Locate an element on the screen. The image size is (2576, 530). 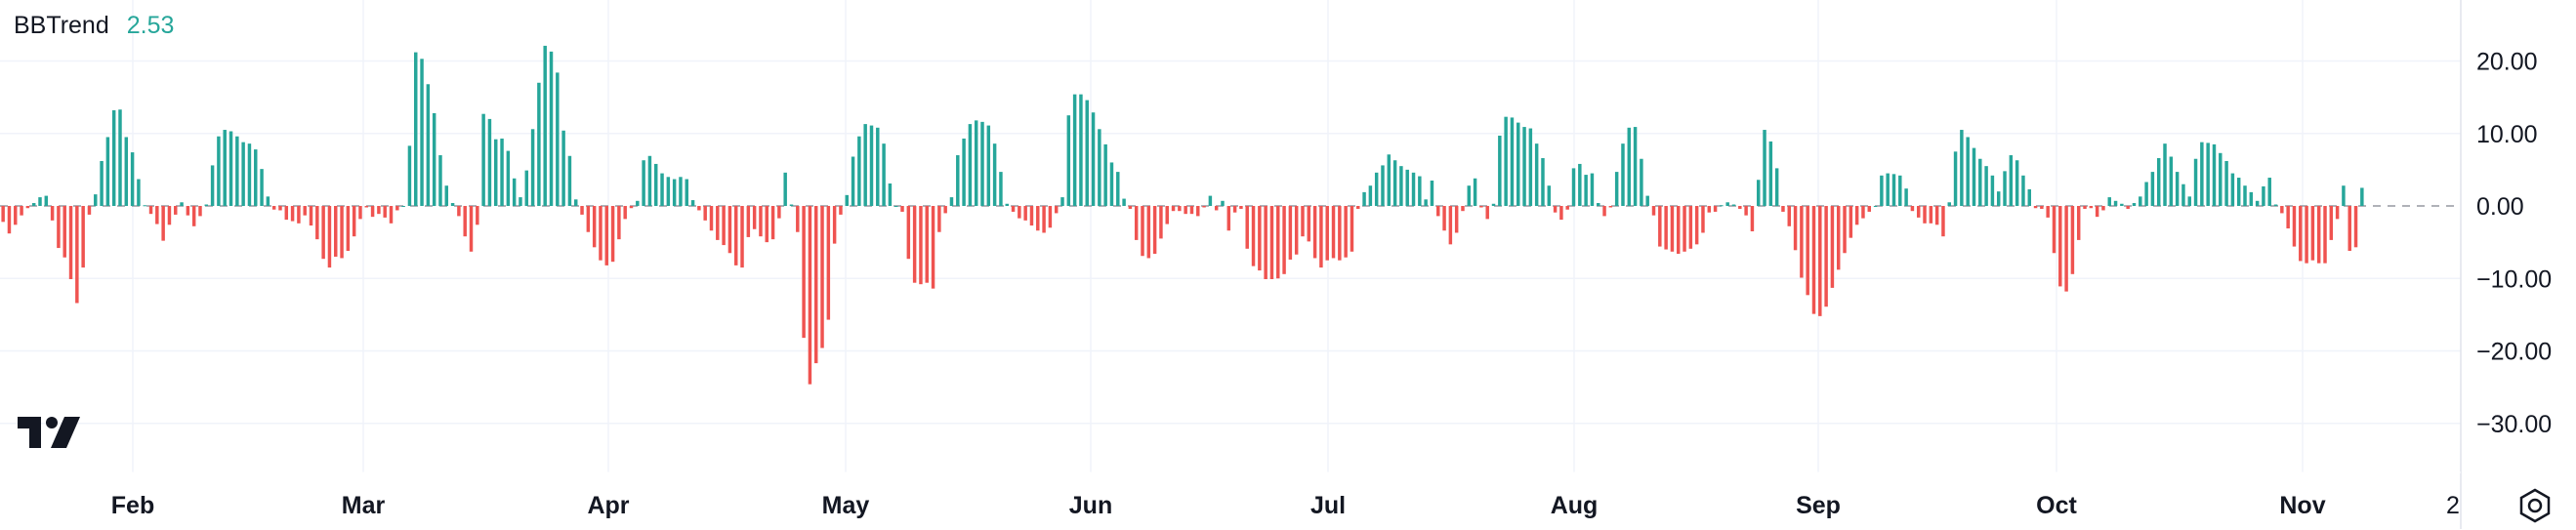
x-tick-label: Feb is located at coordinates (133, 505).